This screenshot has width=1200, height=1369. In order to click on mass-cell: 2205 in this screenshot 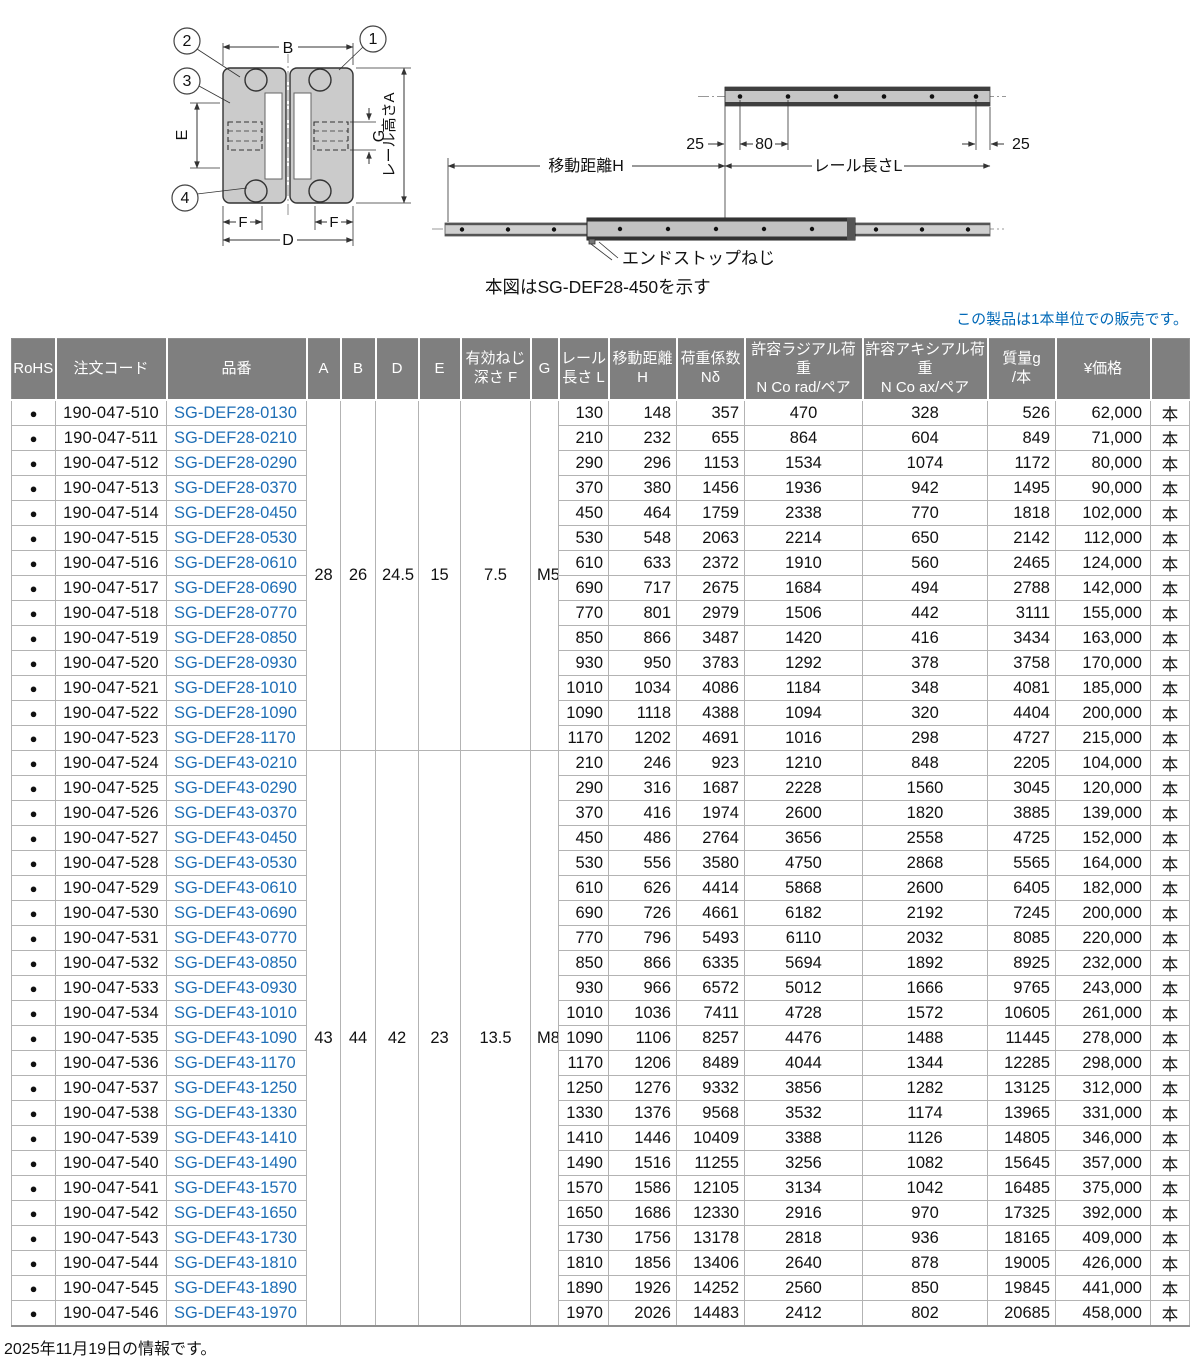, I will do `click(1021, 763)`.